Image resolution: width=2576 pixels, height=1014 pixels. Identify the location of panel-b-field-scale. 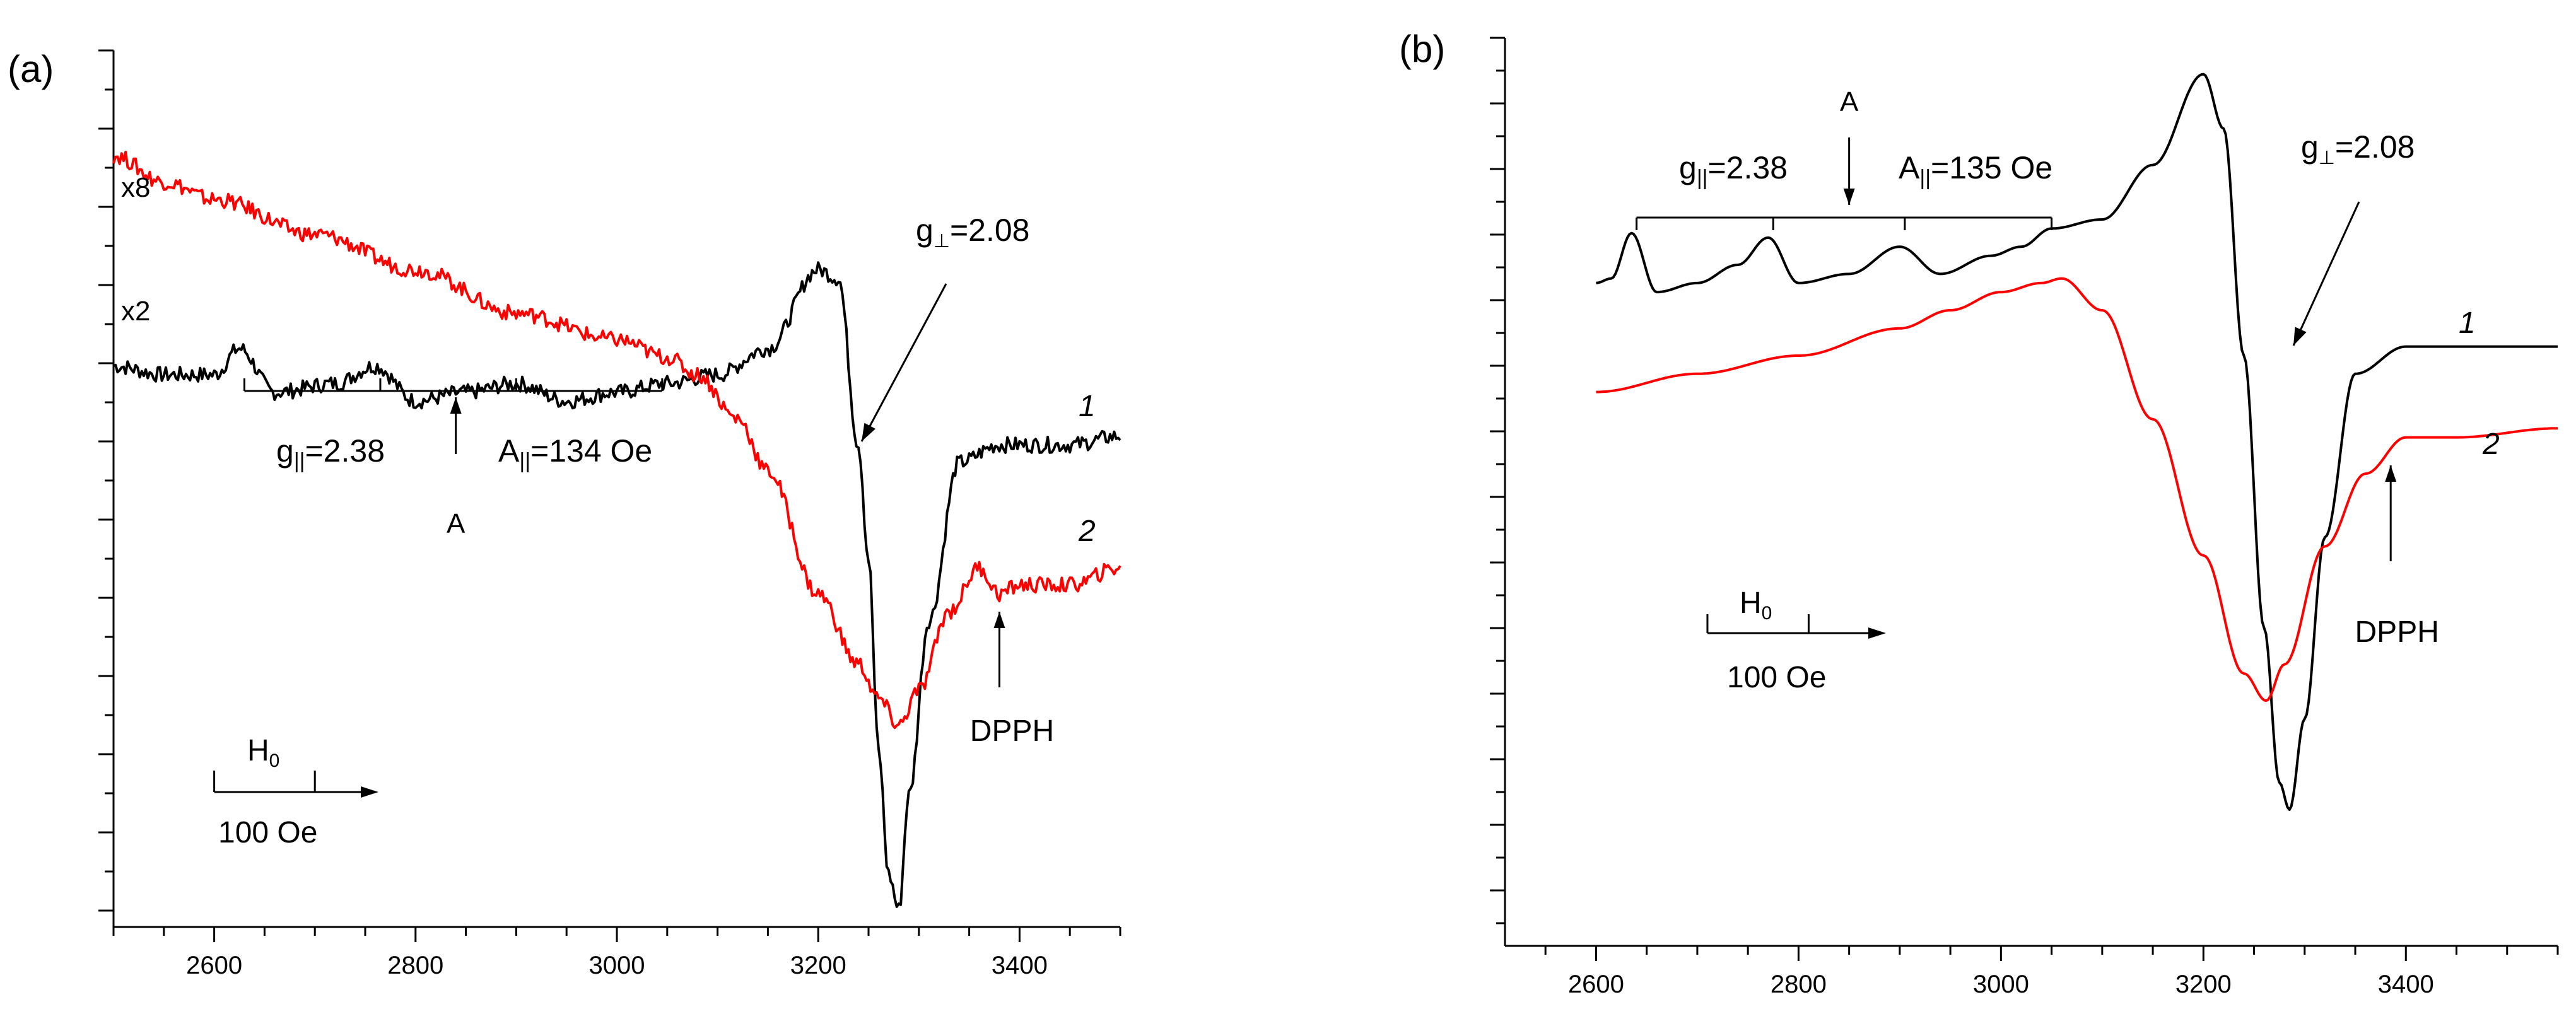
(1796, 626).